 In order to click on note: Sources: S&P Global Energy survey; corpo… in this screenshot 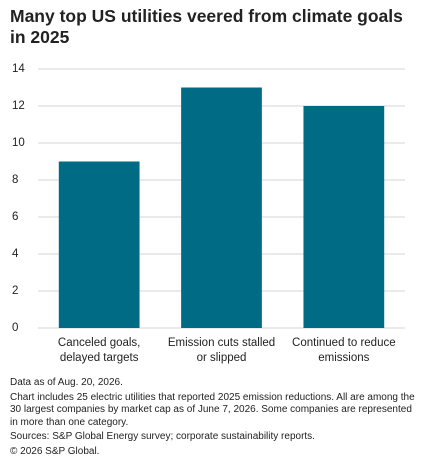, I will do `click(162, 436)`.